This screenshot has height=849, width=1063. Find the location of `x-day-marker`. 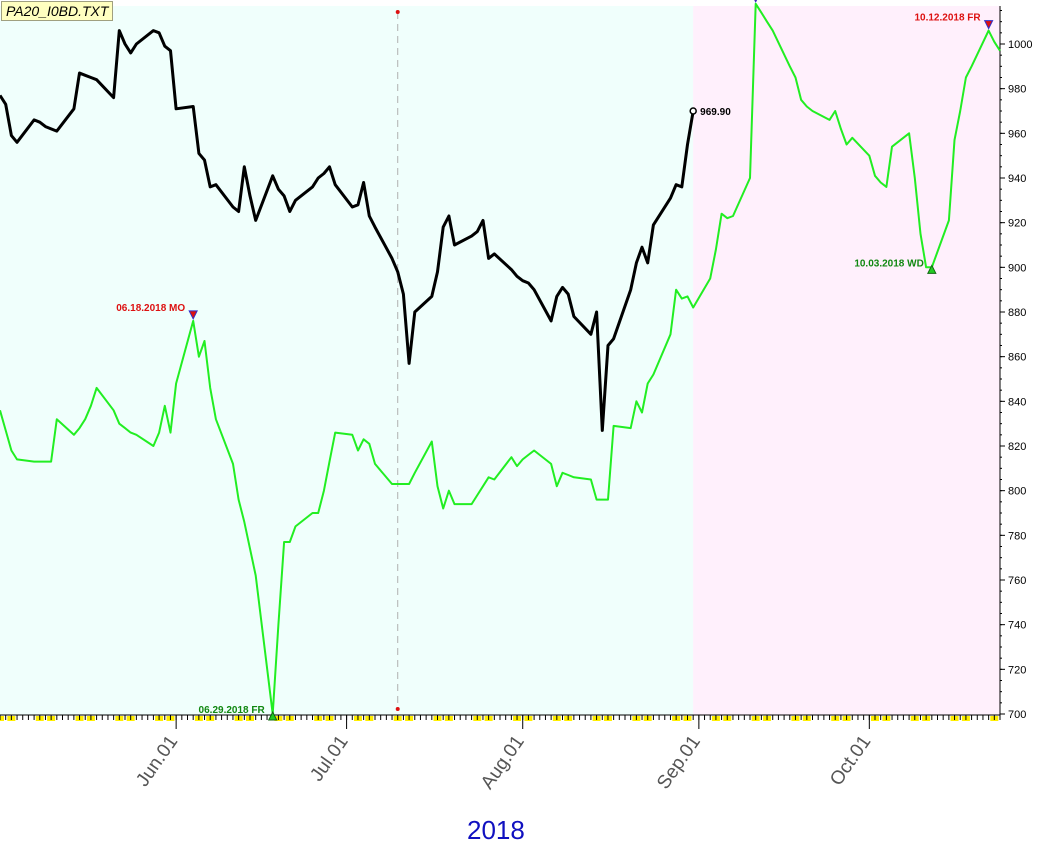

x-day-marker is located at coordinates (2, 718).